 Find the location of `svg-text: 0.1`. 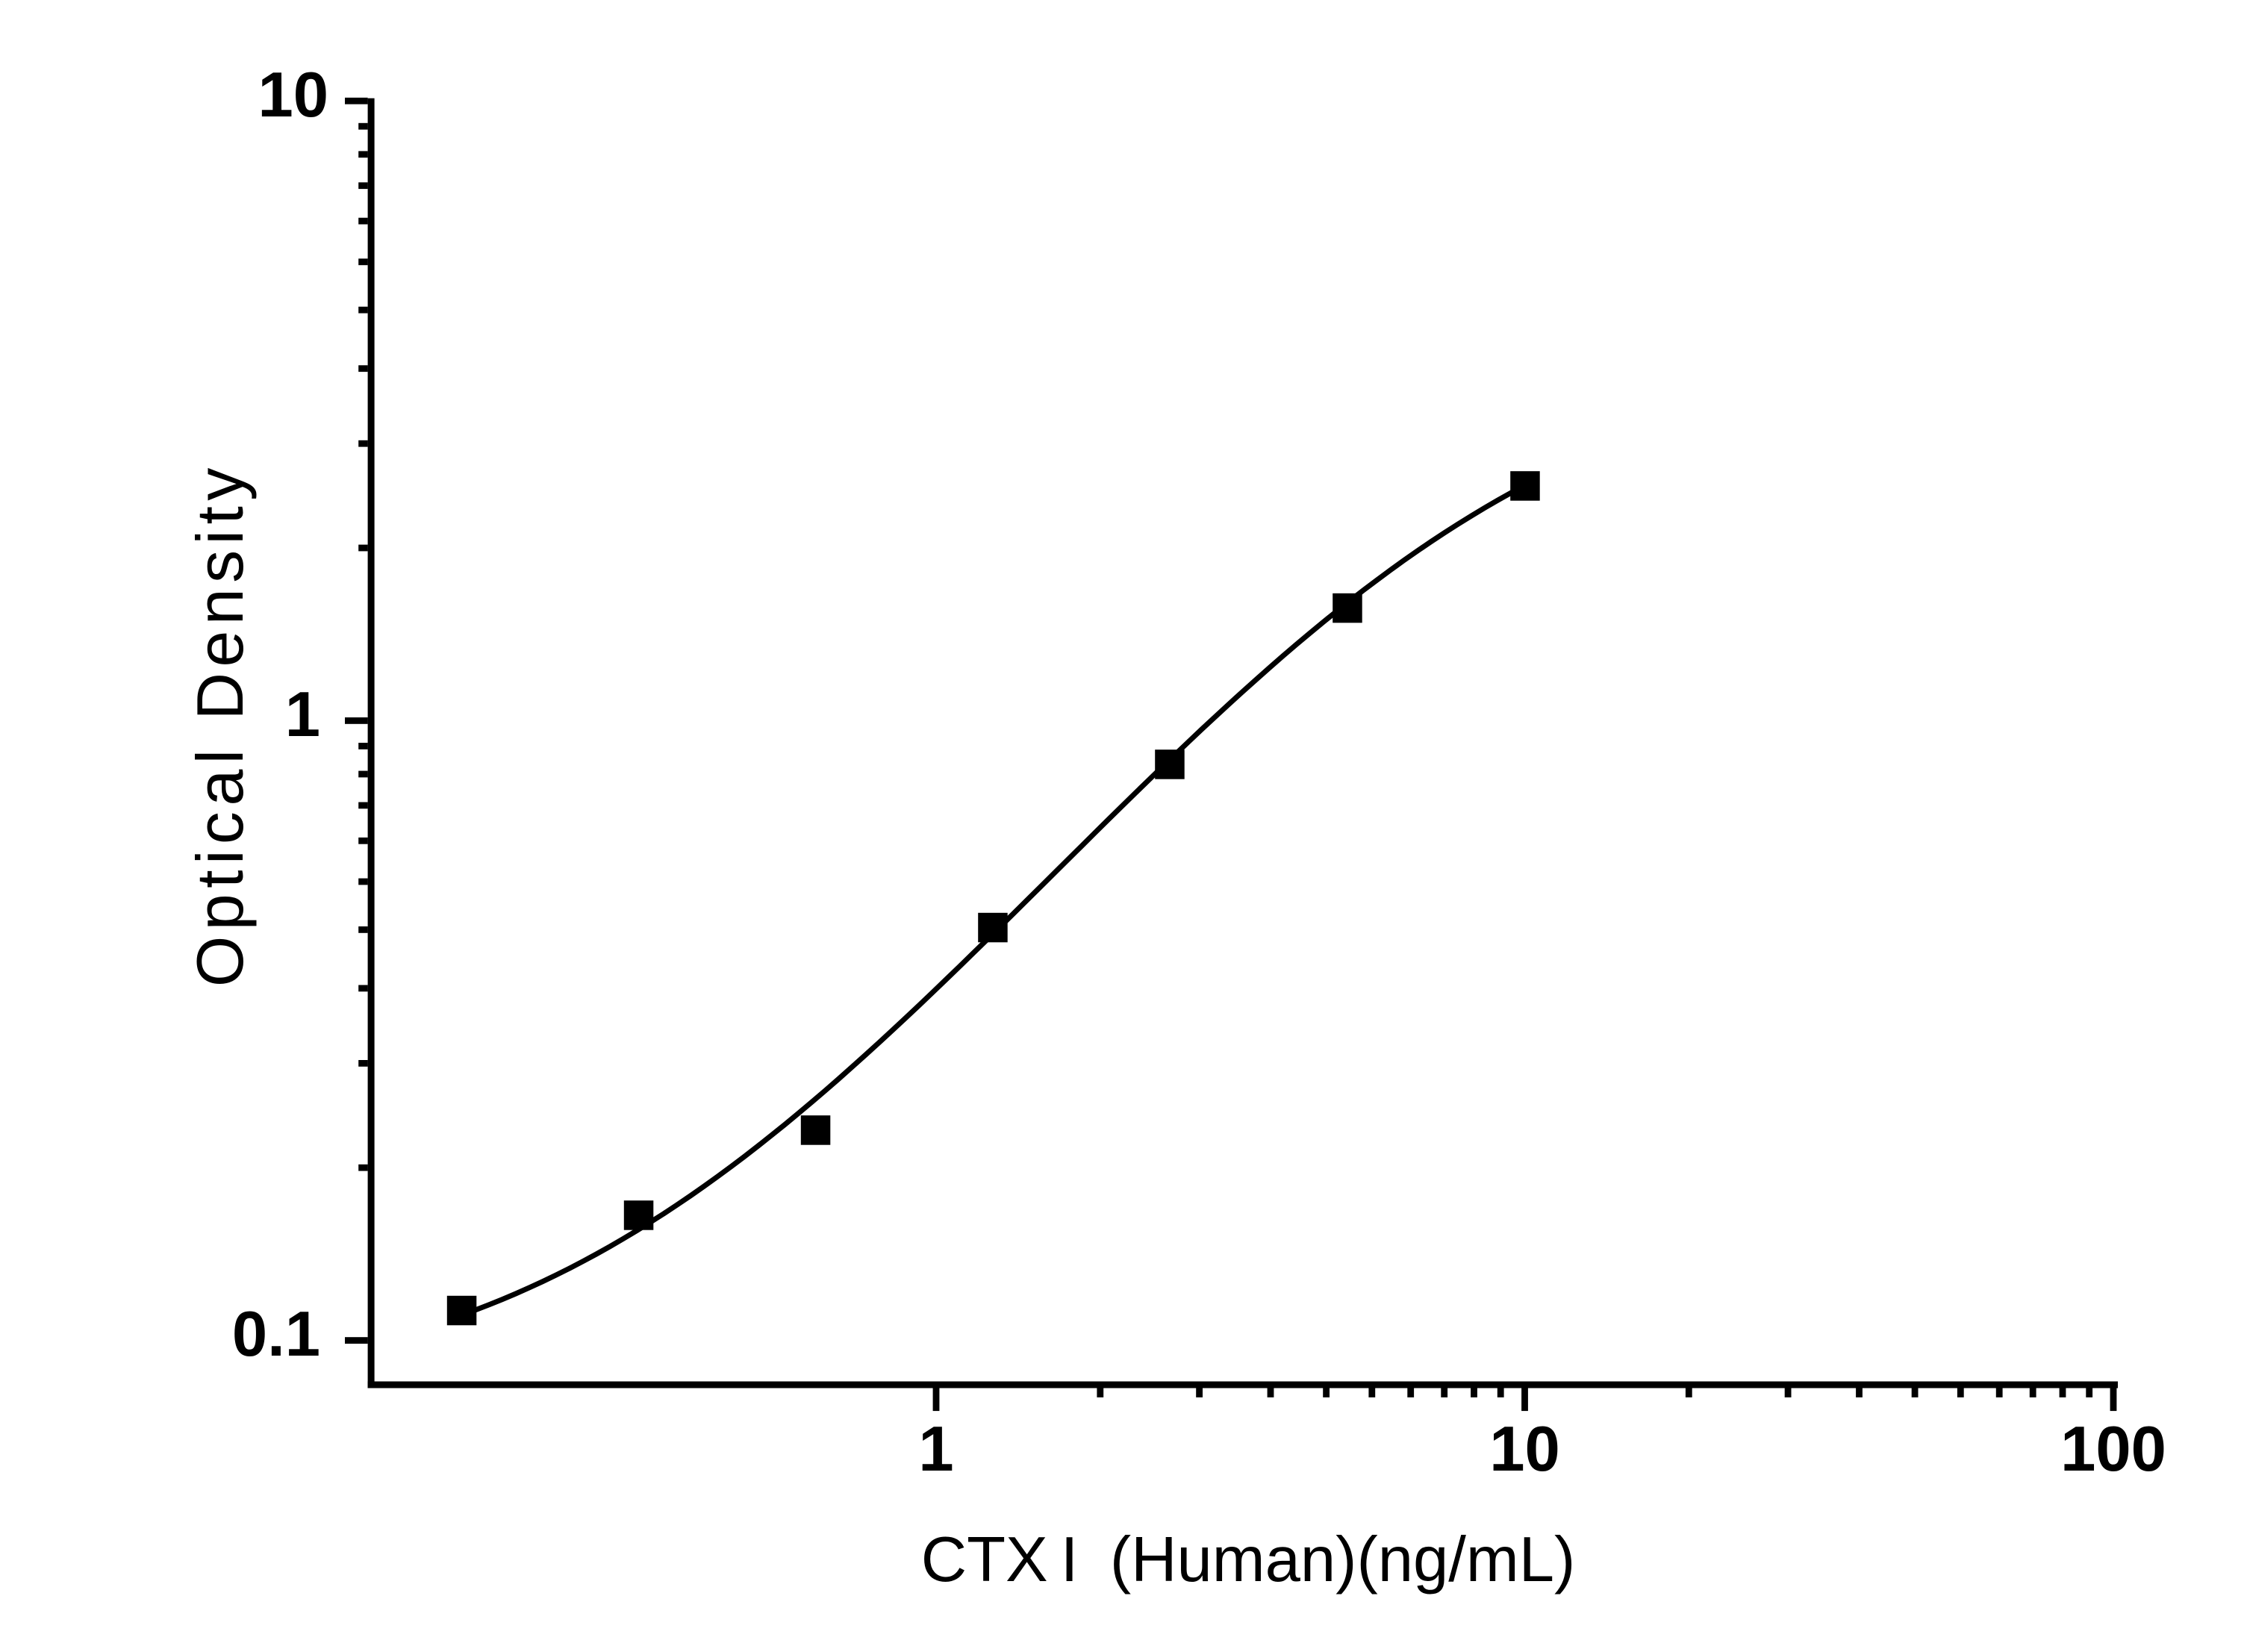

svg-text: 0.1 is located at coordinates (276, 1334).